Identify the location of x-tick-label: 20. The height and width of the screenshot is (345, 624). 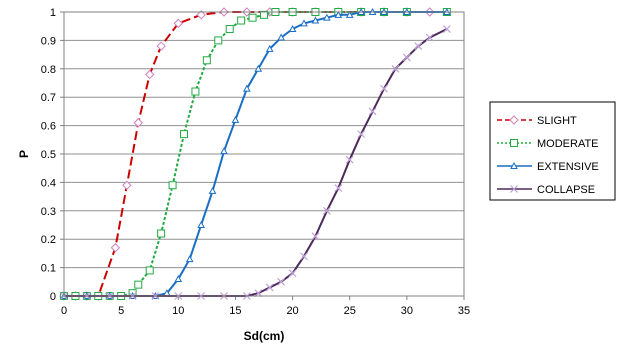
(292, 311).